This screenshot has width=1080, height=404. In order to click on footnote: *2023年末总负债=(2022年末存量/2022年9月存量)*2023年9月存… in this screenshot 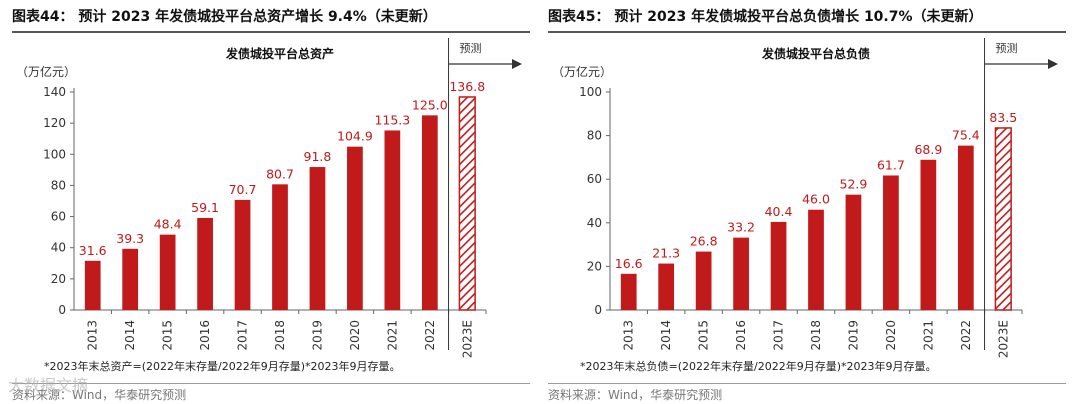, I will do `click(758, 366)`.